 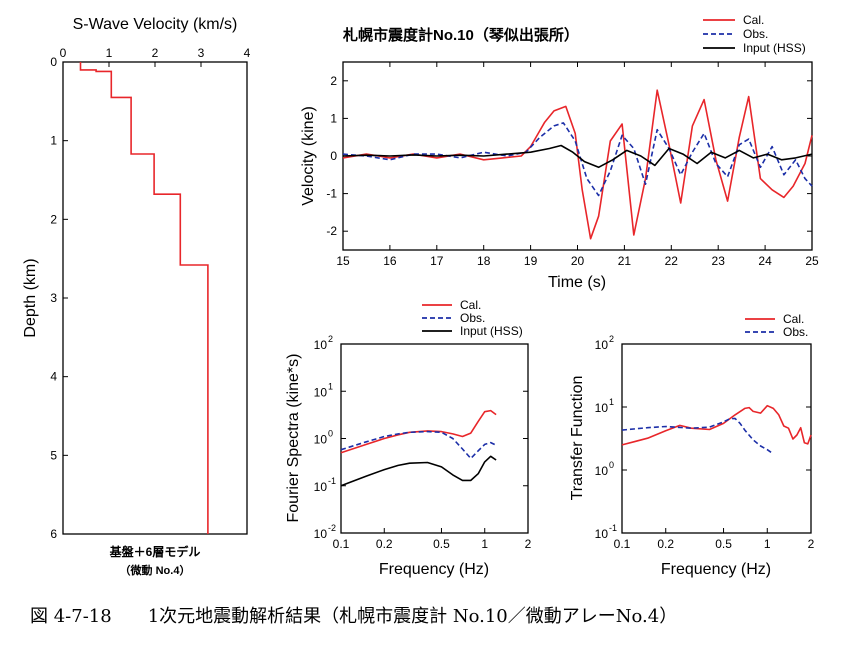 I want to click on velocity-x-tick-label: 20, so click(x=578, y=261).